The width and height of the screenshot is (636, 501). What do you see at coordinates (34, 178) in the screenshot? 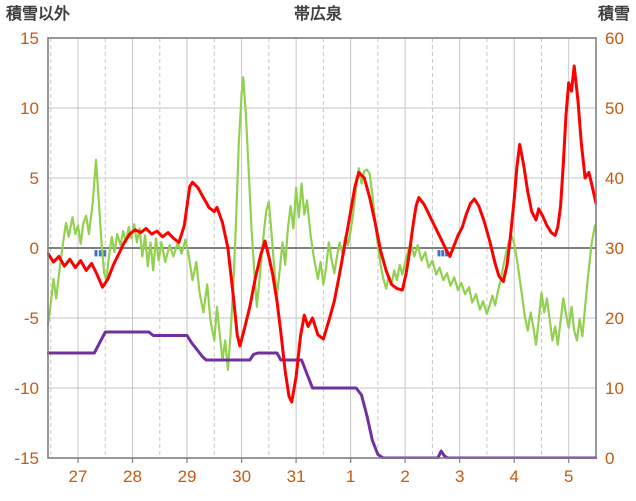
I see `left-tick-label: 5` at bounding box center [34, 178].